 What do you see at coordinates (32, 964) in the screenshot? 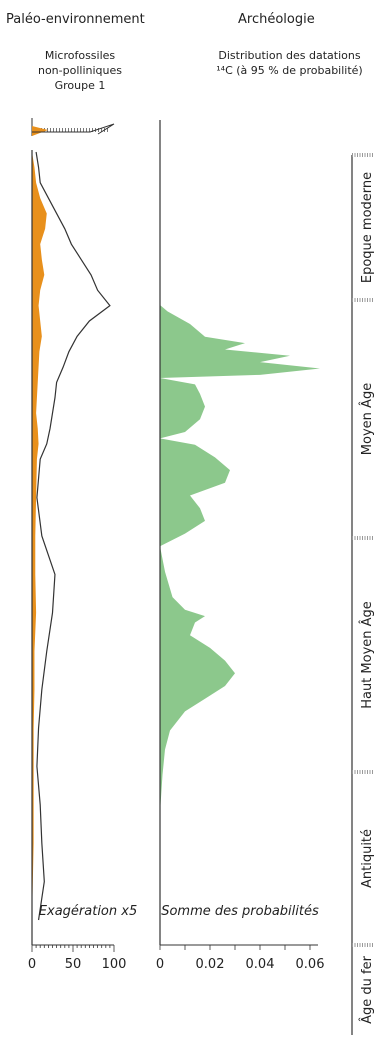
I see `microfossiles-tick-label: 0` at bounding box center [32, 964].